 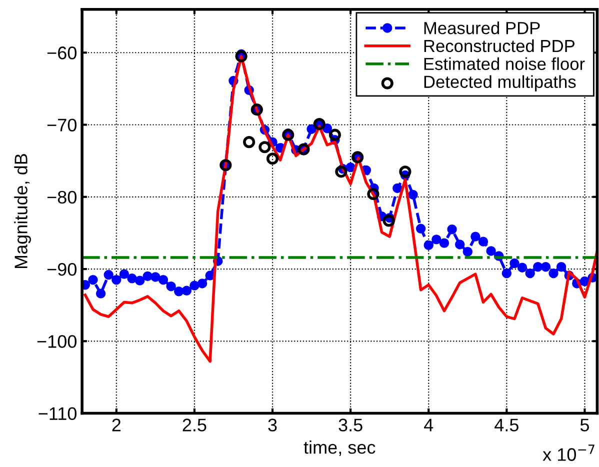 What do you see at coordinates (61, 125) in the screenshot?
I see `y-tick-label: −70` at bounding box center [61, 125].